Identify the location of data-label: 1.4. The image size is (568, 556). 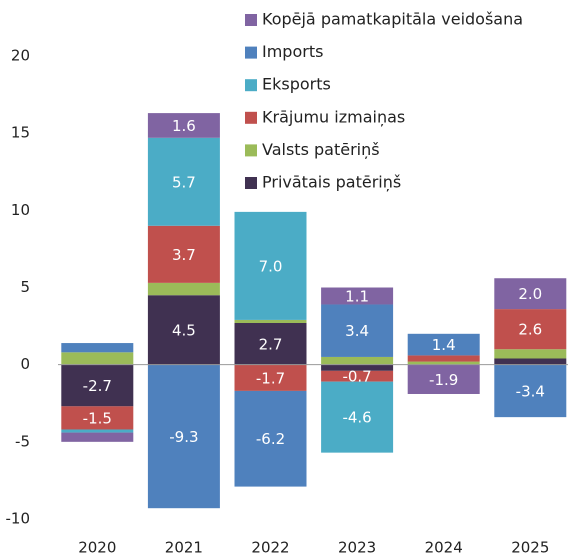
(444, 345).